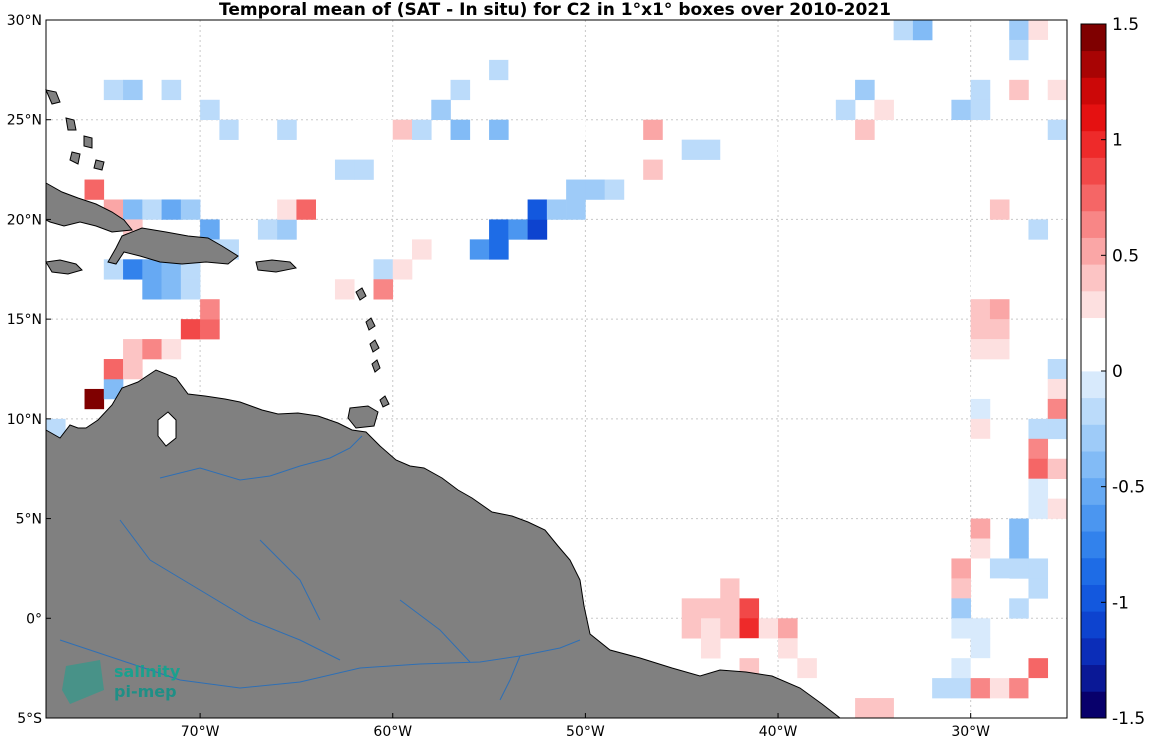  Describe the element at coordinates (24, 21) in the screenshot. I see `lat-tick-label: 30°N` at that location.